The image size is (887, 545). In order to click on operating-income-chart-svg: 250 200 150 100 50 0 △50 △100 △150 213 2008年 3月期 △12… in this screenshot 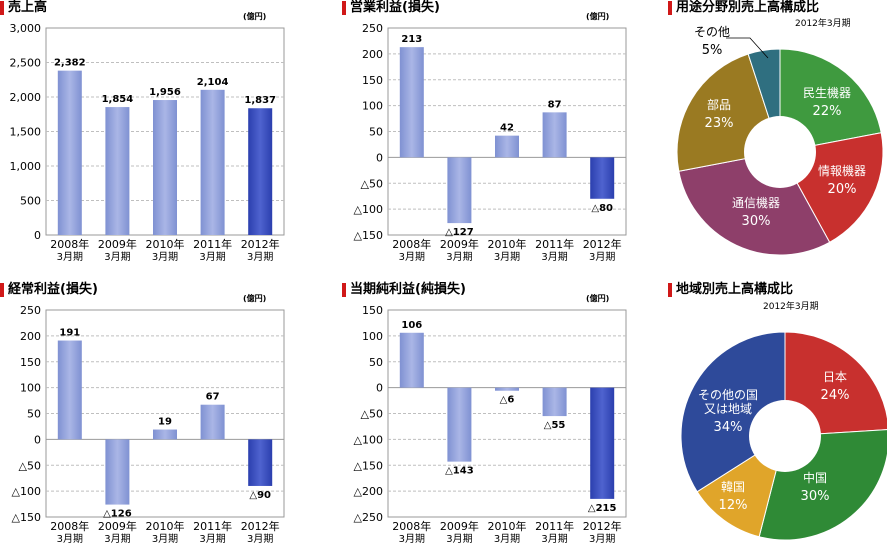, I will do `click(490, 142)`.